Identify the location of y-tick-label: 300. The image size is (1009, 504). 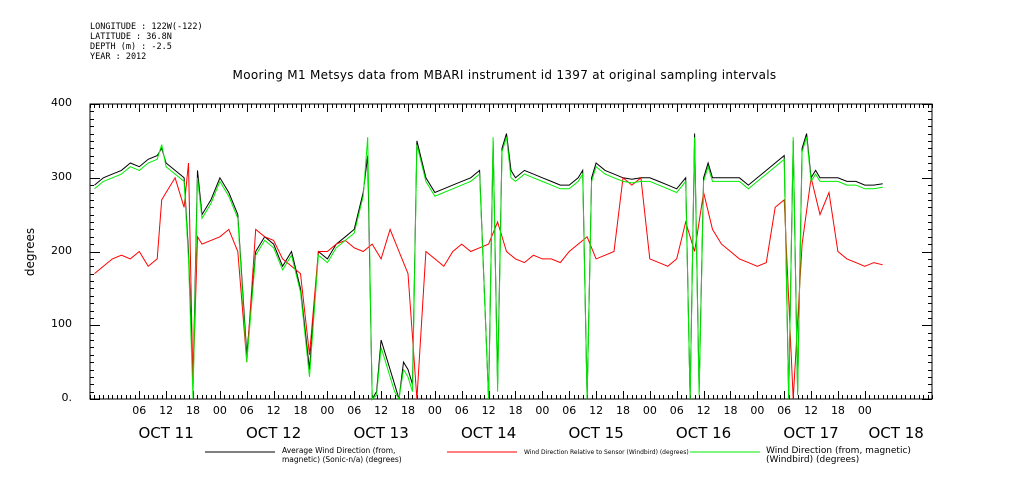
(61, 176).